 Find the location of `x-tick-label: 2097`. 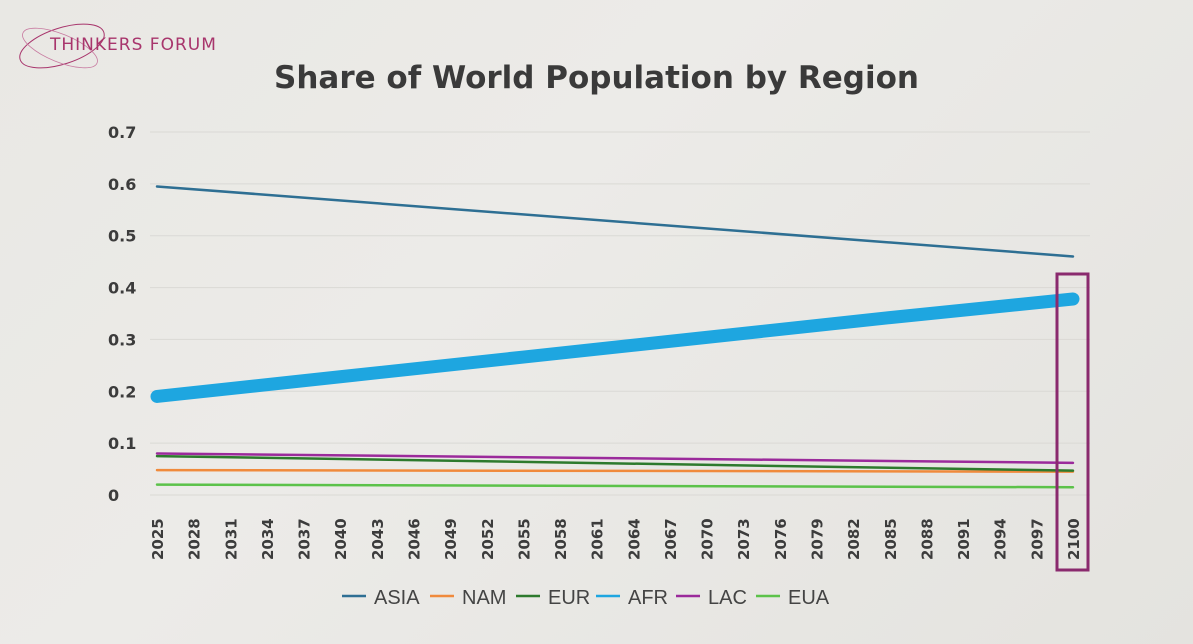

x-tick-label: 2097 is located at coordinates (1037, 539).